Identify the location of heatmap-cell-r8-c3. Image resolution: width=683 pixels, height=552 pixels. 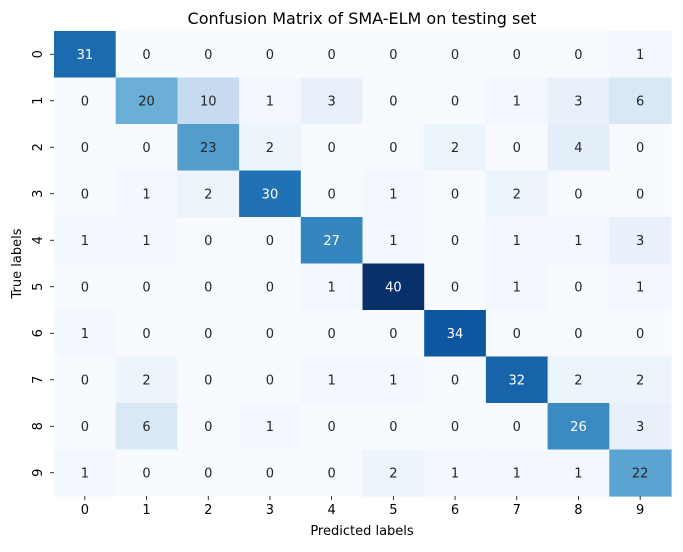
(270, 427).